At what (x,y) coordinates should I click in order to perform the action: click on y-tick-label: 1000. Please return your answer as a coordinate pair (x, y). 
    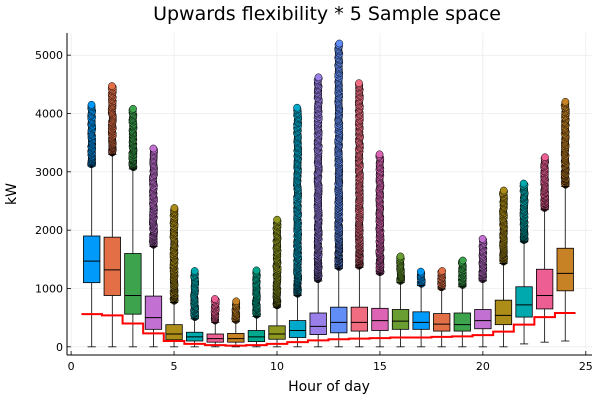
    Looking at the image, I should click on (49, 289).